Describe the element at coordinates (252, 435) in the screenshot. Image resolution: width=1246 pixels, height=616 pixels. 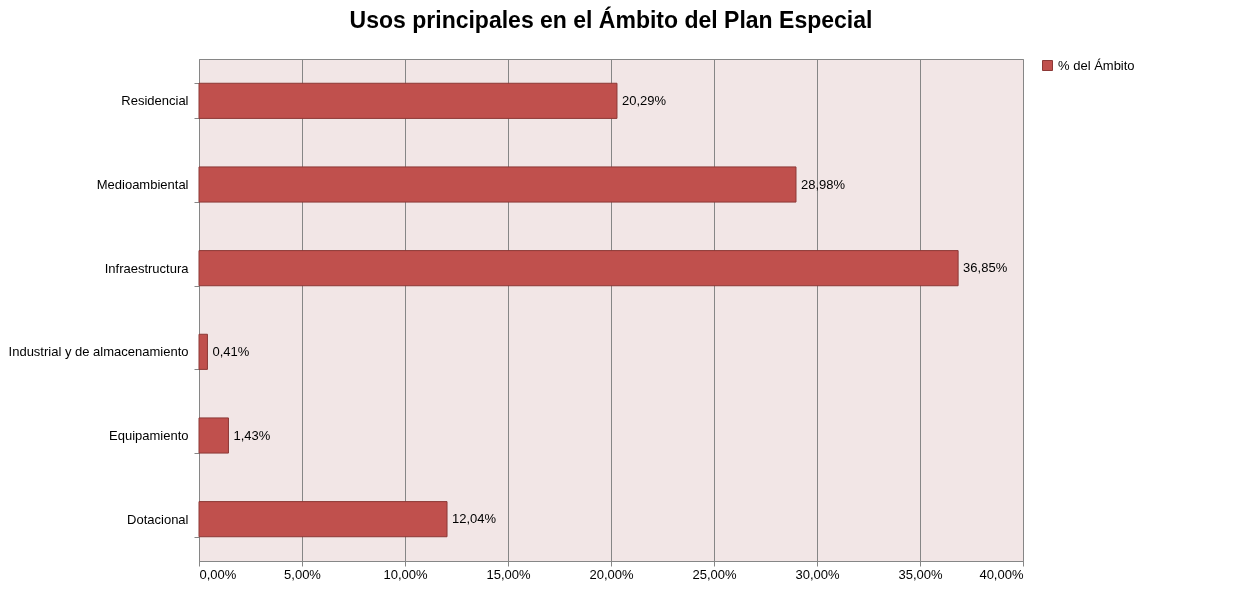
I see `data-label: 1,43%` at that location.